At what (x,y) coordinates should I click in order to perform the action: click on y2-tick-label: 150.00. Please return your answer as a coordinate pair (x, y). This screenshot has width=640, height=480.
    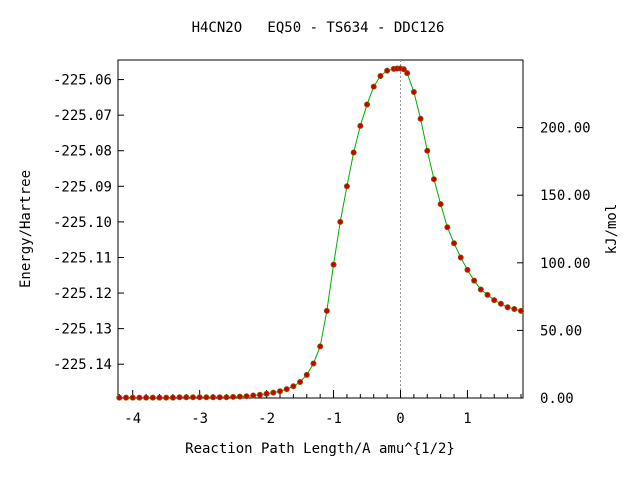
    Looking at the image, I should click on (565, 196).